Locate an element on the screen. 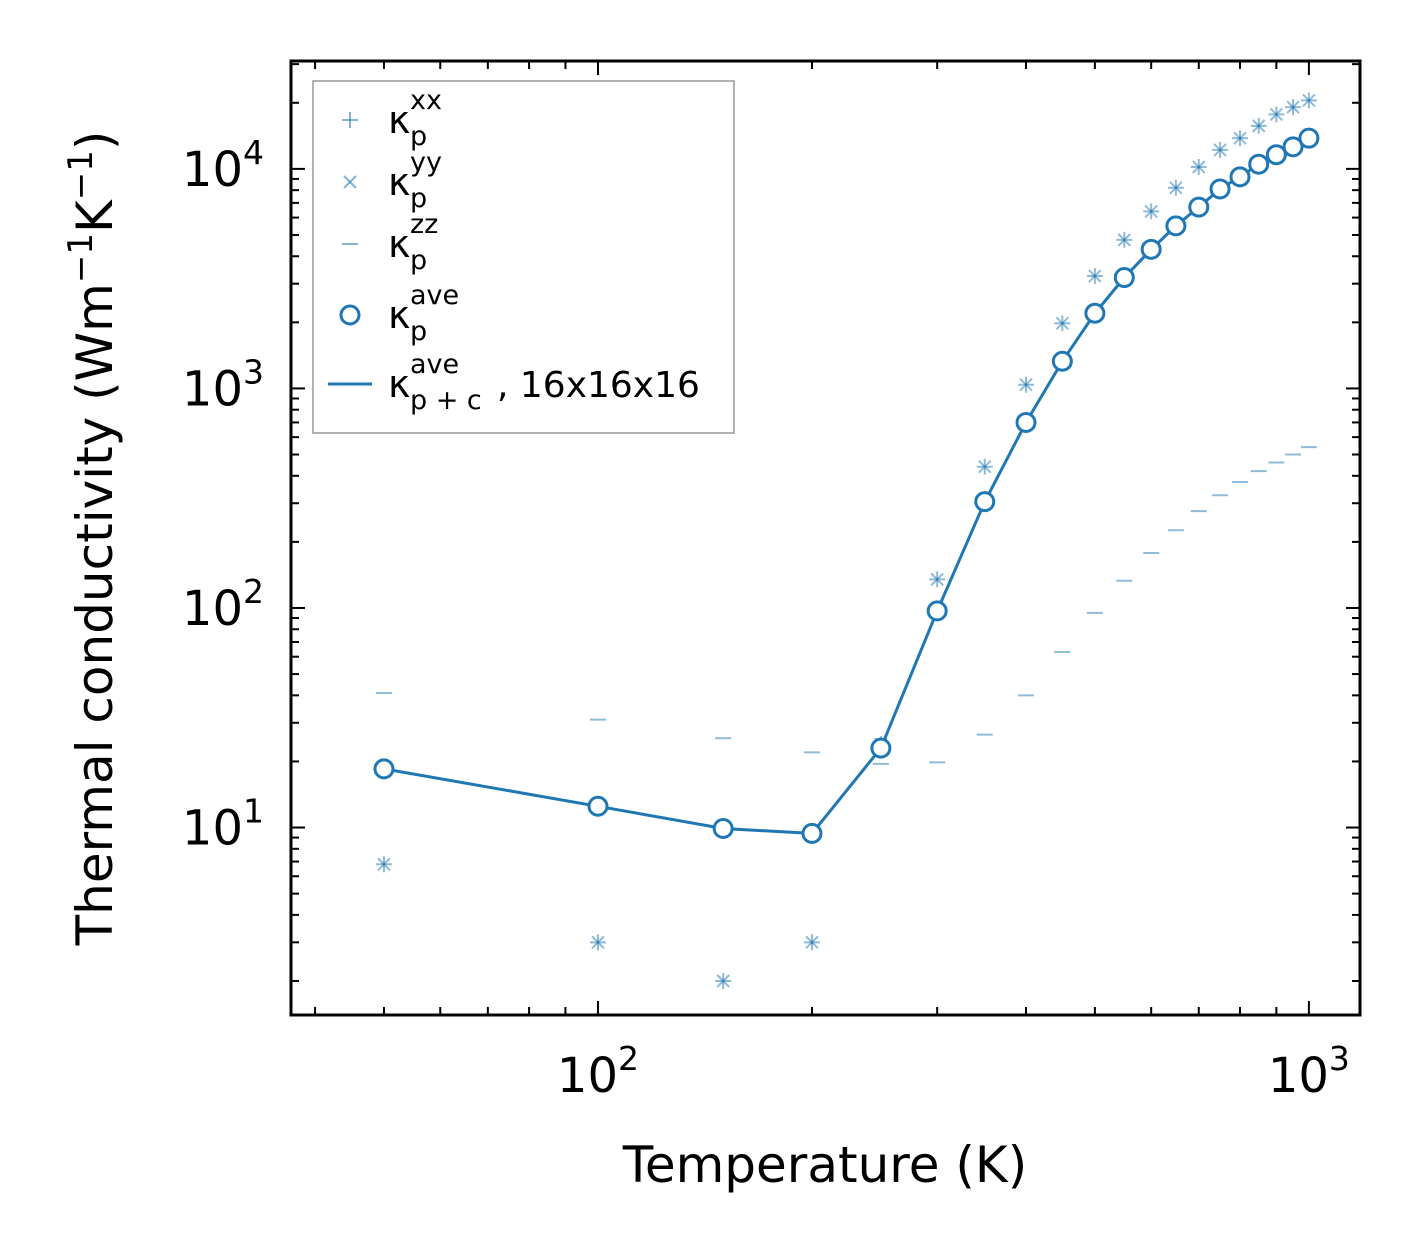  y-tick-label: 10⁴ is located at coordinates (223, 165).